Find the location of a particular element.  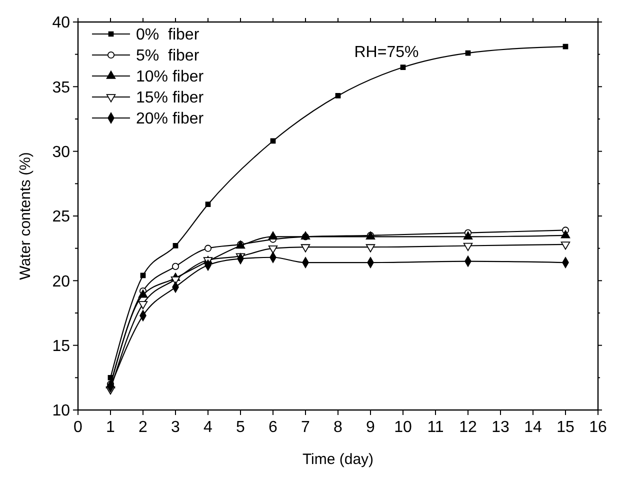

x-tick-label: 8 is located at coordinates (338, 427).